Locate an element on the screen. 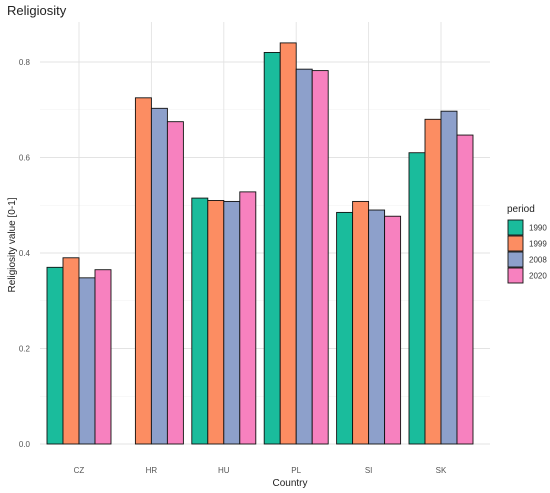 This screenshot has height=493, width=550. y-tick-label: 0.2 is located at coordinates (25, 349).